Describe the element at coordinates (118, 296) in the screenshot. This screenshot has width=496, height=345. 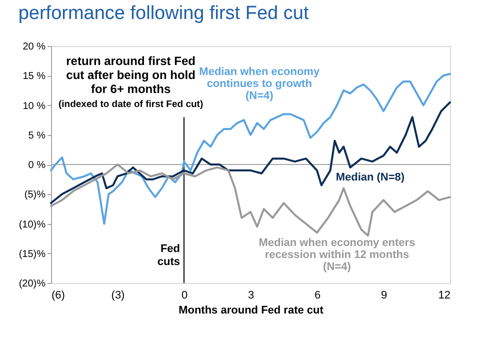
I see `x-tick-label: (3)` at that location.